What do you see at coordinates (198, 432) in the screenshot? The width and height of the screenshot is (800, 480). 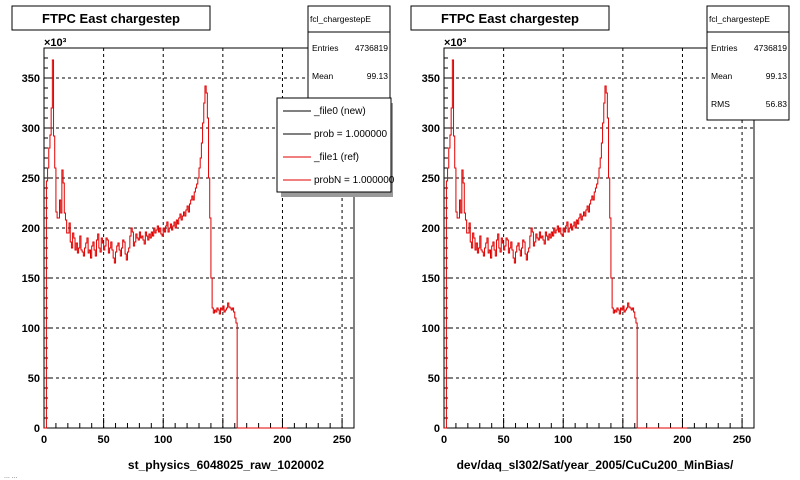 I see `left-x-axis: 0 50 100 150 200 250` at bounding box center [198, 432].